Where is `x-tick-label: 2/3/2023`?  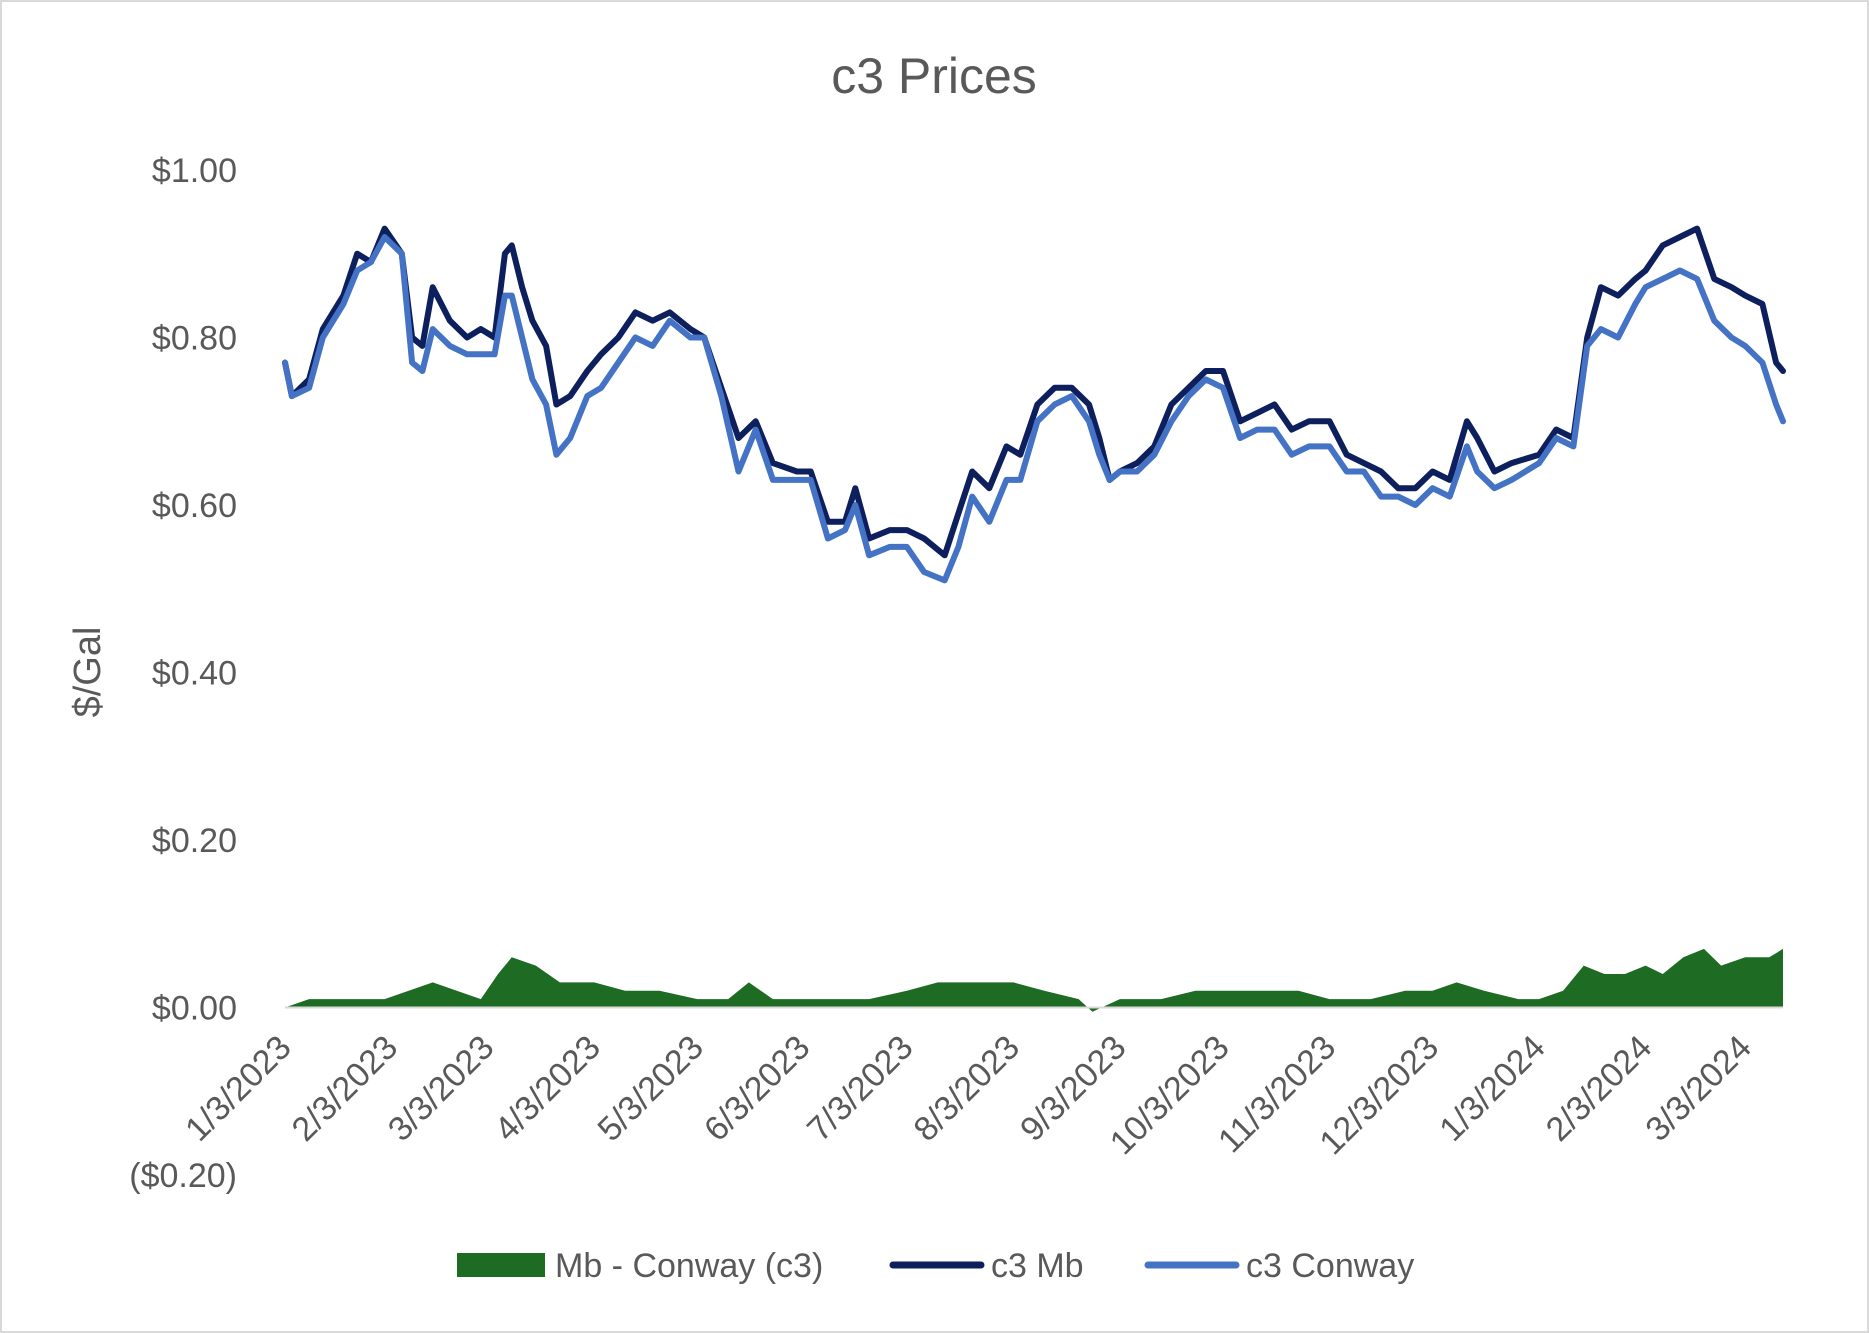
x-tick-label: 2/3/2023 is located at coordinates (345, 1088).